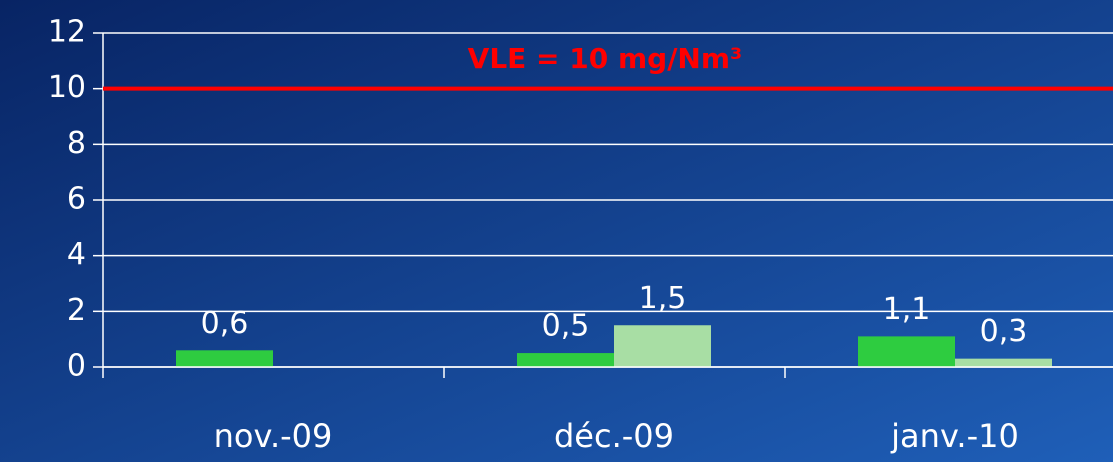 This screenshot has width=1113, height=462. What do you see at coordinates (67, 32) in the screenshot?
I see `y-tick-label: 12` at bounding box center [67, 32].